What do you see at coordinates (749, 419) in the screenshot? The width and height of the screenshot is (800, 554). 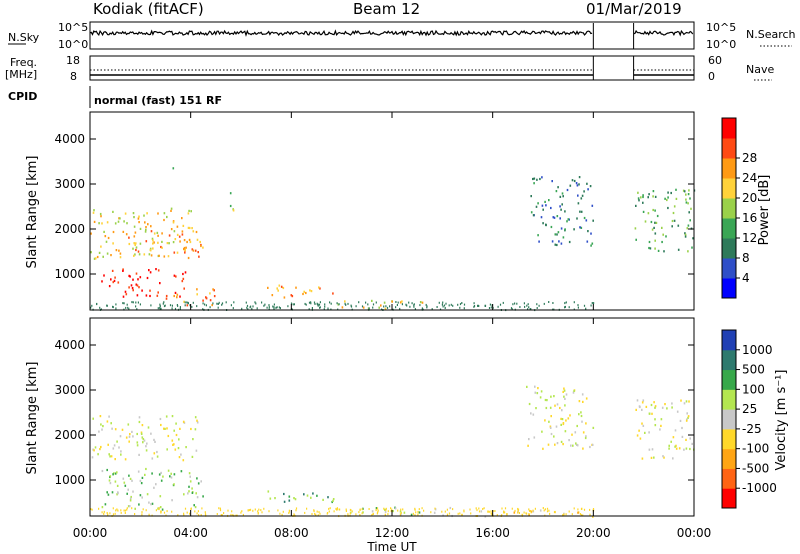 I see `velocity-colorbar: 1000 500 100 25 -25 -100 -500 -1000` at bounding box center [749, 419].